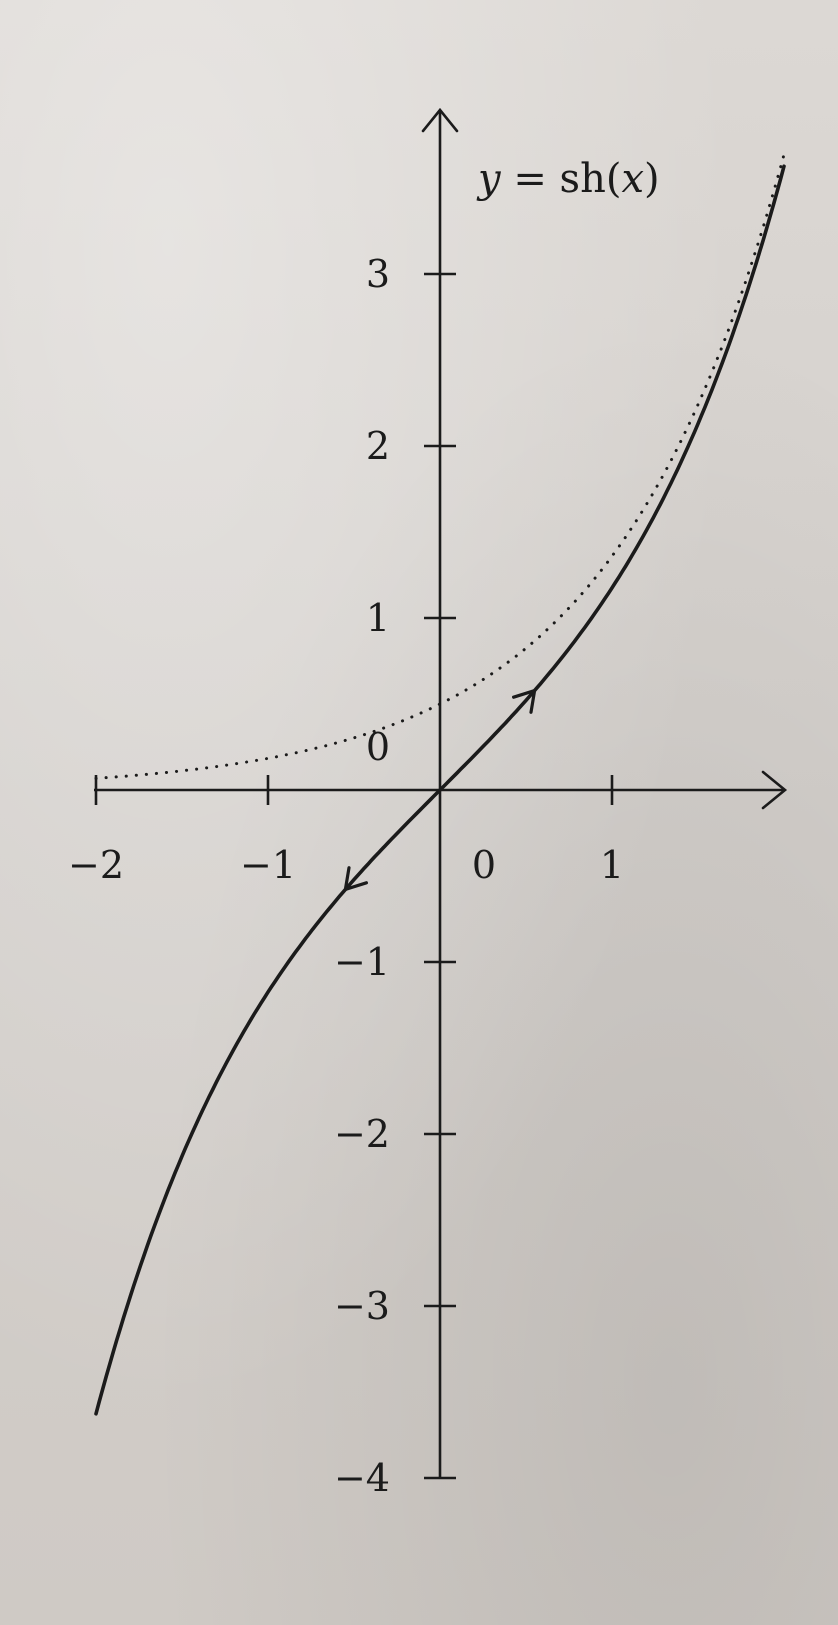  What do you see at coordinates (362, 1306) in the screenshot?
I see `y-tick-label: −3` at bounding box center [362, 1306].